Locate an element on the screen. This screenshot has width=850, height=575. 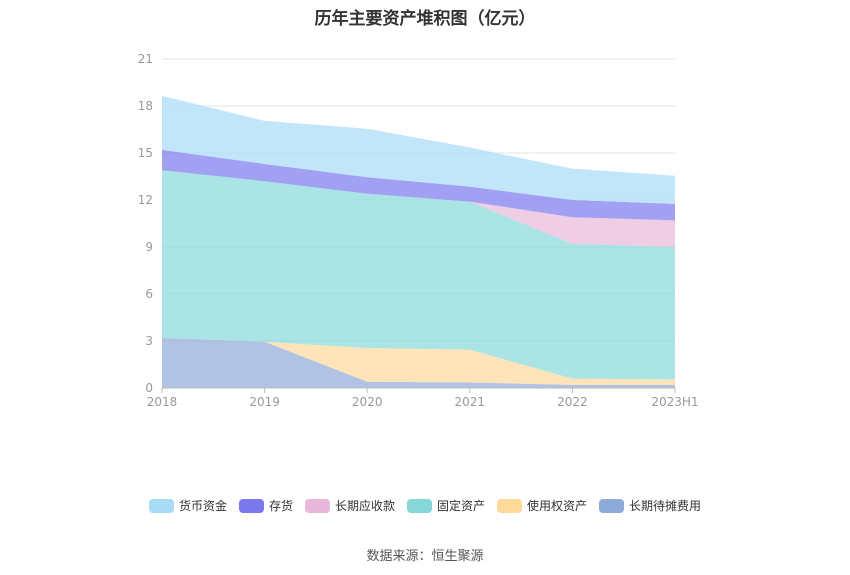
legend-item: 使用权资产 is located at coordinates (542, 505).